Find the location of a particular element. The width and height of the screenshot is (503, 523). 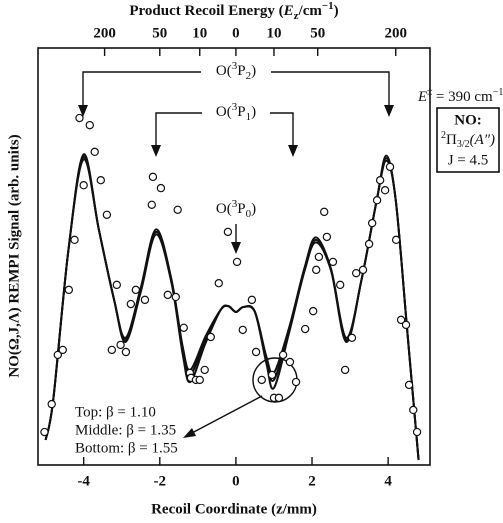

top-axis-title: Product Recoil Energy (Ez/cm−1) is located at coordinates (233, 11).